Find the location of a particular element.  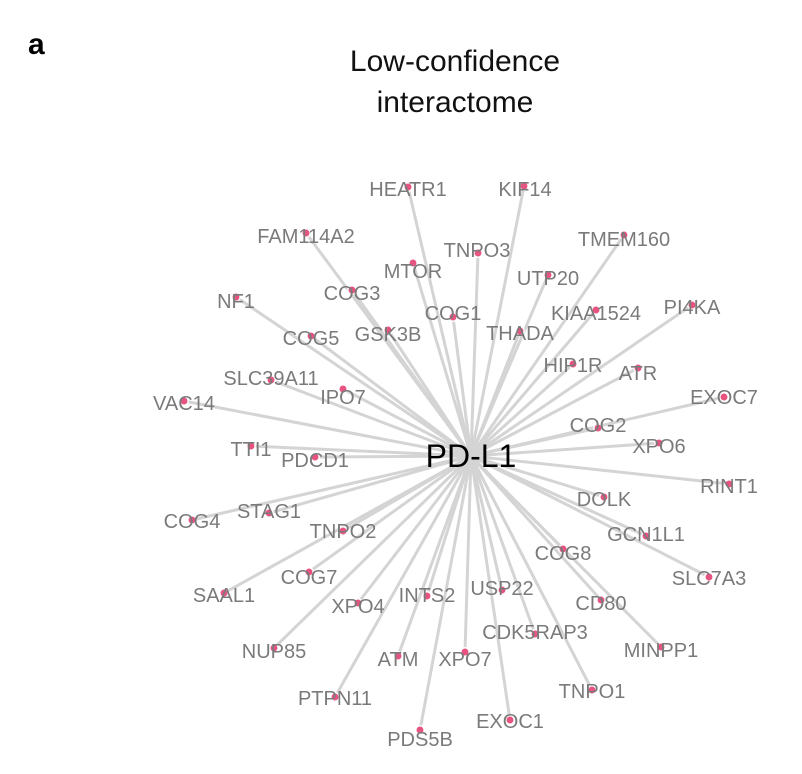

node-label-kiaa1524: KIAA1524 is located at coordinates (596, 314).